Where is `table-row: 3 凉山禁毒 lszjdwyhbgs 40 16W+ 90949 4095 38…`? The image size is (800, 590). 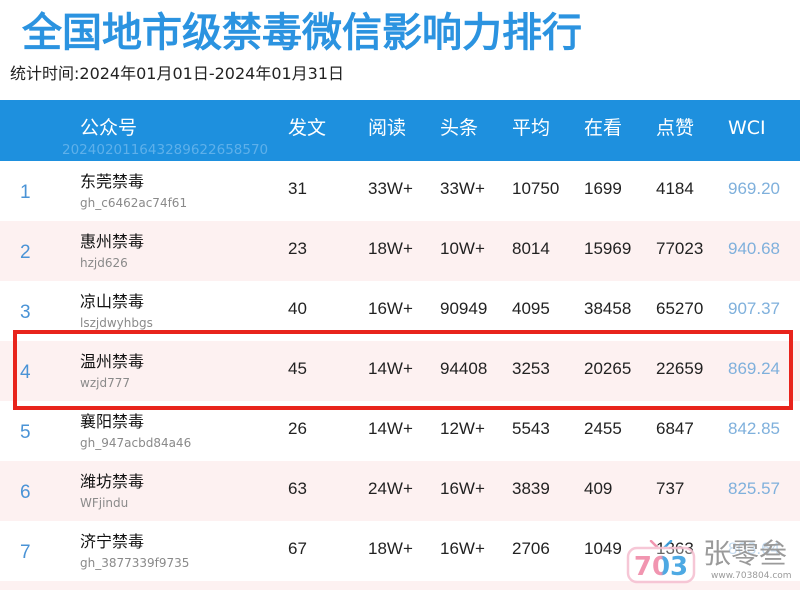
table-row: 3 凉山禁毒 lszjdwyhbgs 40 16W+ 90949 4095 38… is located at coordinates (400, 311).